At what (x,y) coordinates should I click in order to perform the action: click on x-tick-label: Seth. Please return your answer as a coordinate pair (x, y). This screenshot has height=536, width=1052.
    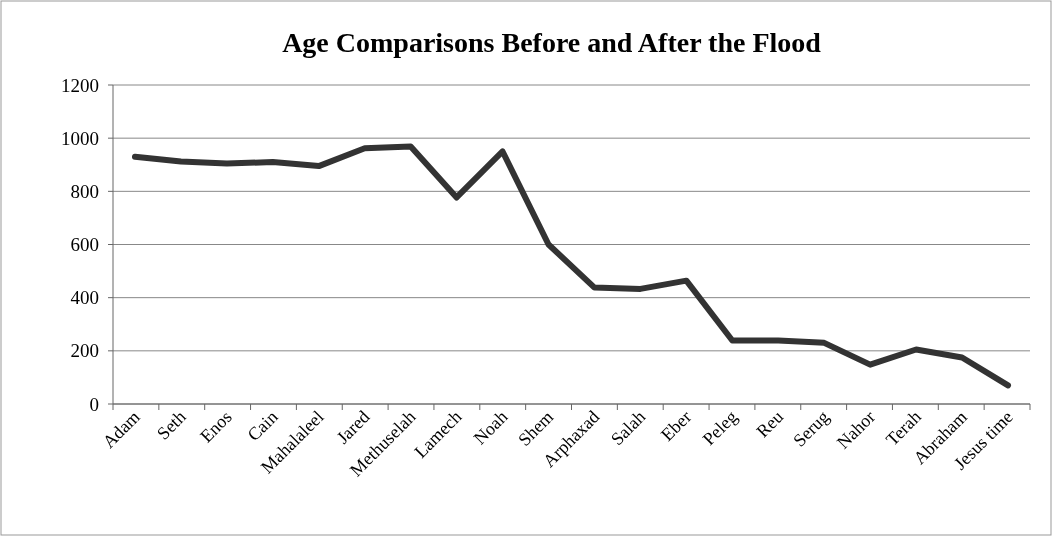
    Looking at the image, I should click on (171, 425).